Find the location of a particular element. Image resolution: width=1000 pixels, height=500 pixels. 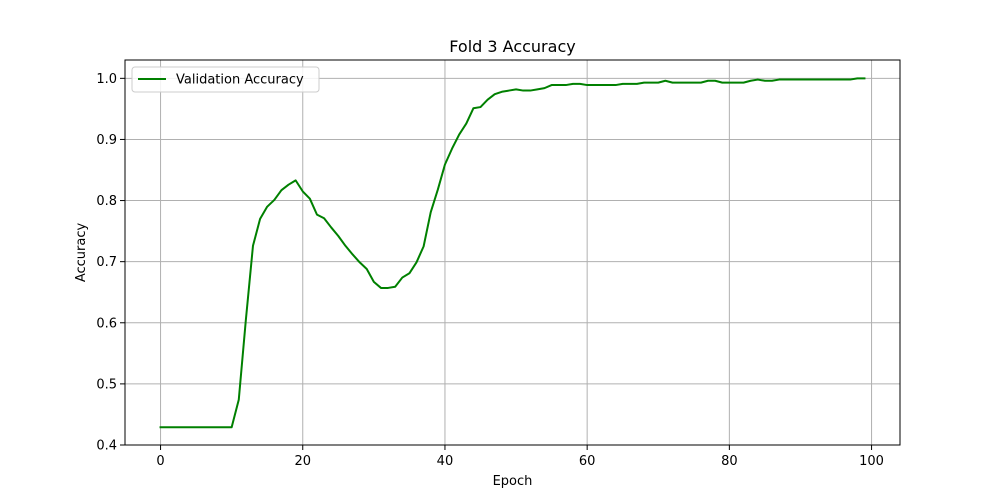

x-tick-label: 20 is located at coordinates (302, 461).